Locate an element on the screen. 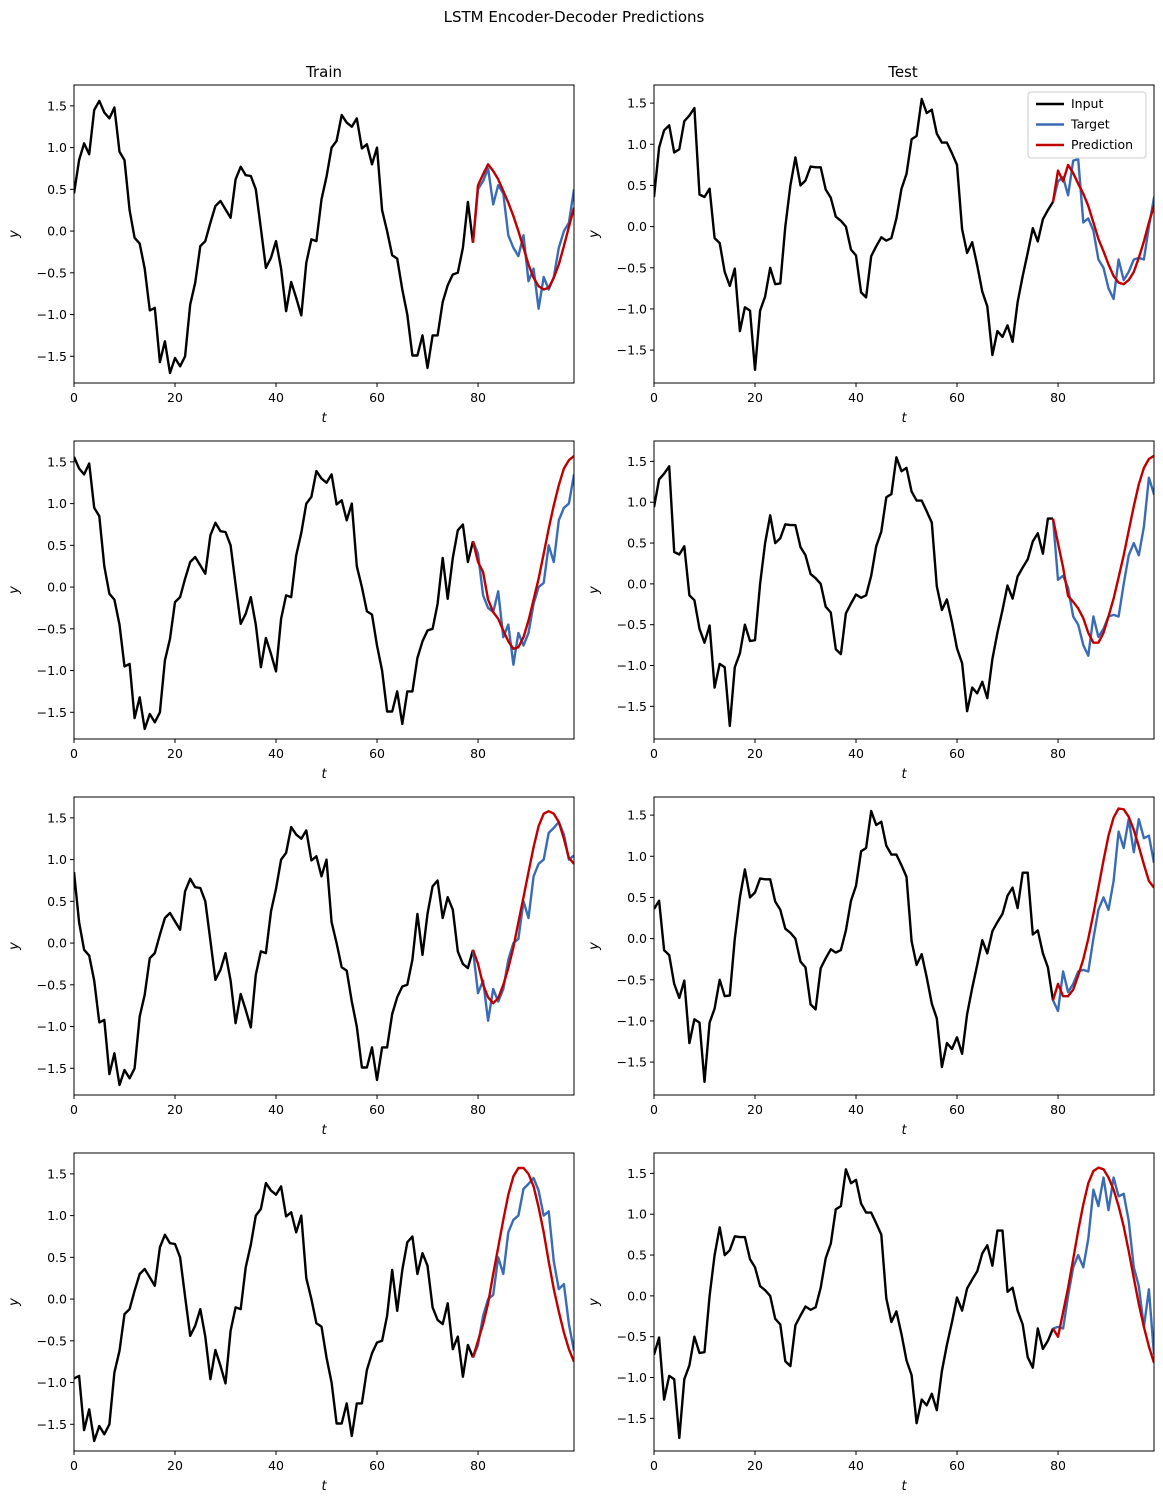 The image size is (1163, 1505). chart-panel-test-row3: 0 20 40 60 80 −1.5 −1.0 −0.5 0.0 0.5 1.0 1.5 t y is located at coordinates (871, 967).